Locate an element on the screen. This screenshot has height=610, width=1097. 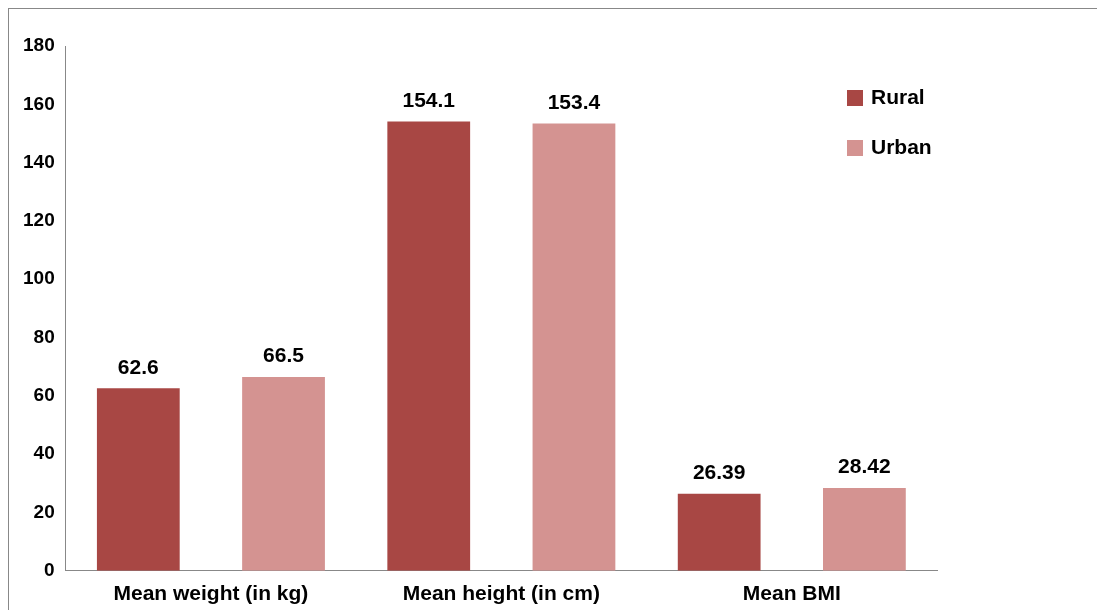
data-label: 28.42 is located at coordinates (864, 466).